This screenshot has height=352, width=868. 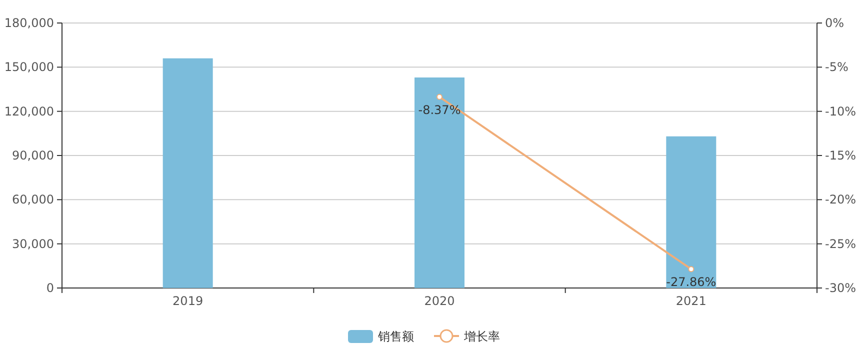 I want to click on y2-tick-label: -15%, so click(x=840, y=155).